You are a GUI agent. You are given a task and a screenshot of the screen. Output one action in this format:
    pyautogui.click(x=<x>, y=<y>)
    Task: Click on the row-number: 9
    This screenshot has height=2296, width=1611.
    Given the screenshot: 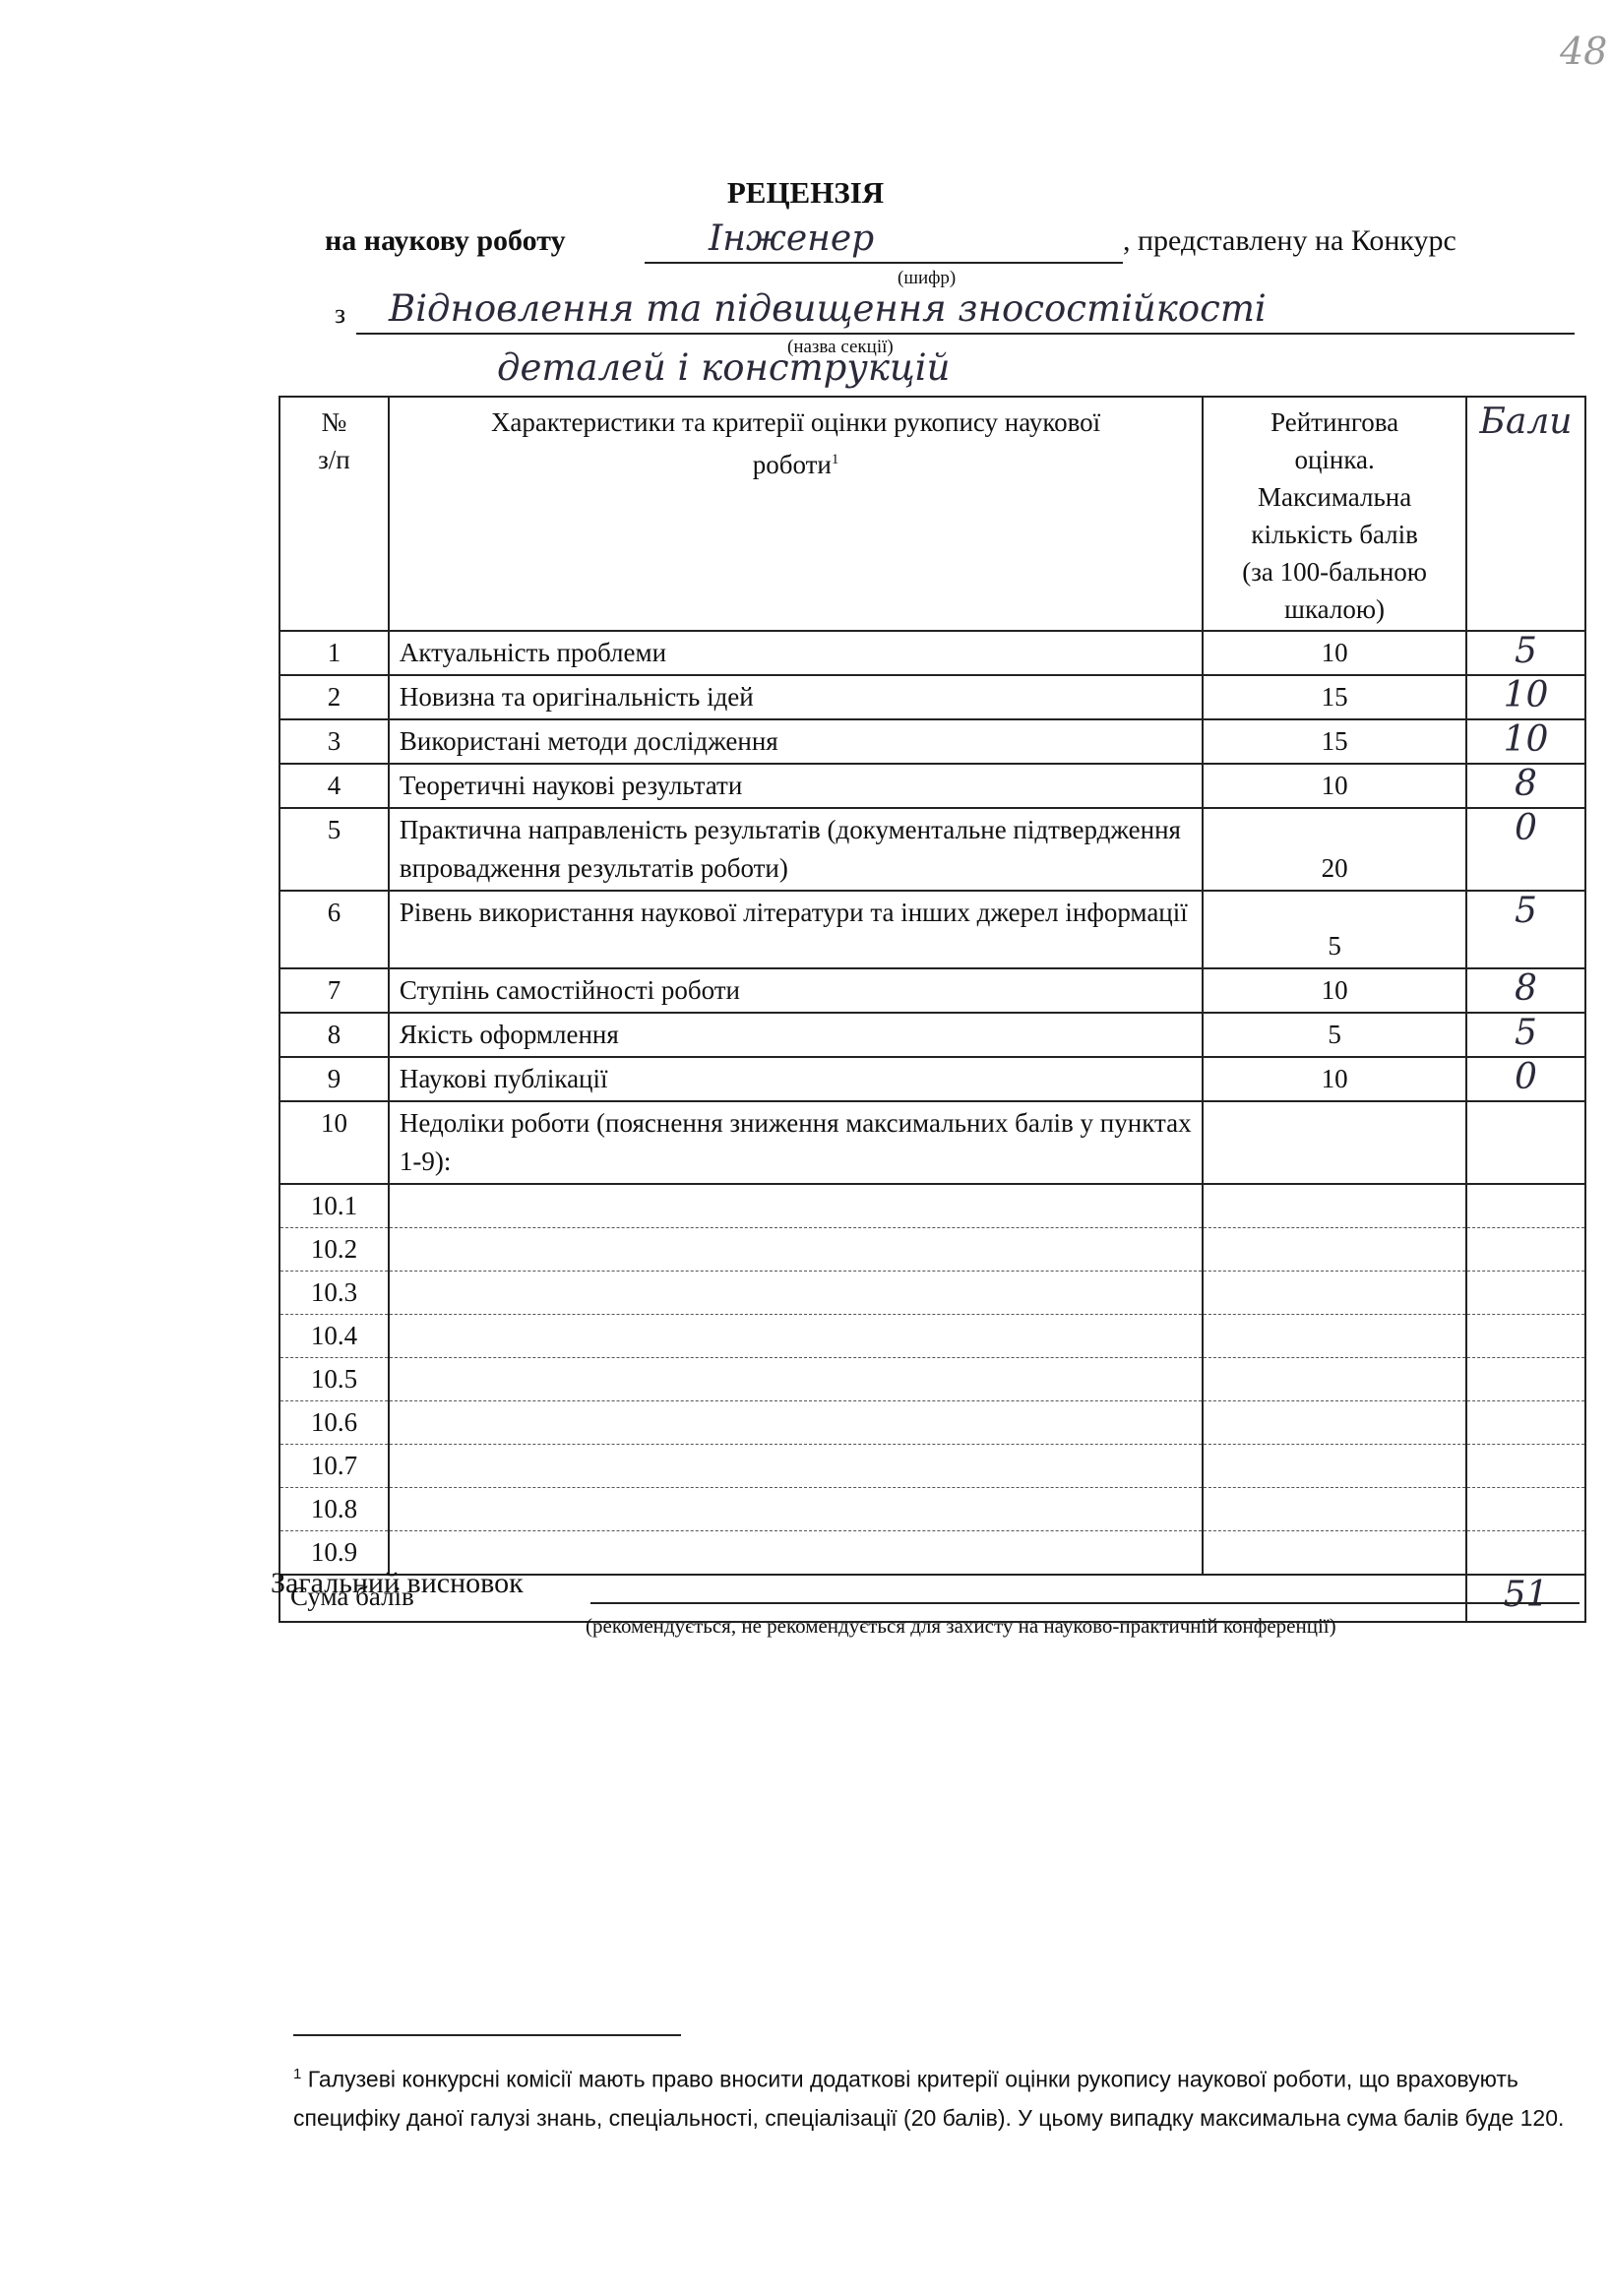 What is the action you would take?
    pyautogui.click(x=335, y=1079)
    